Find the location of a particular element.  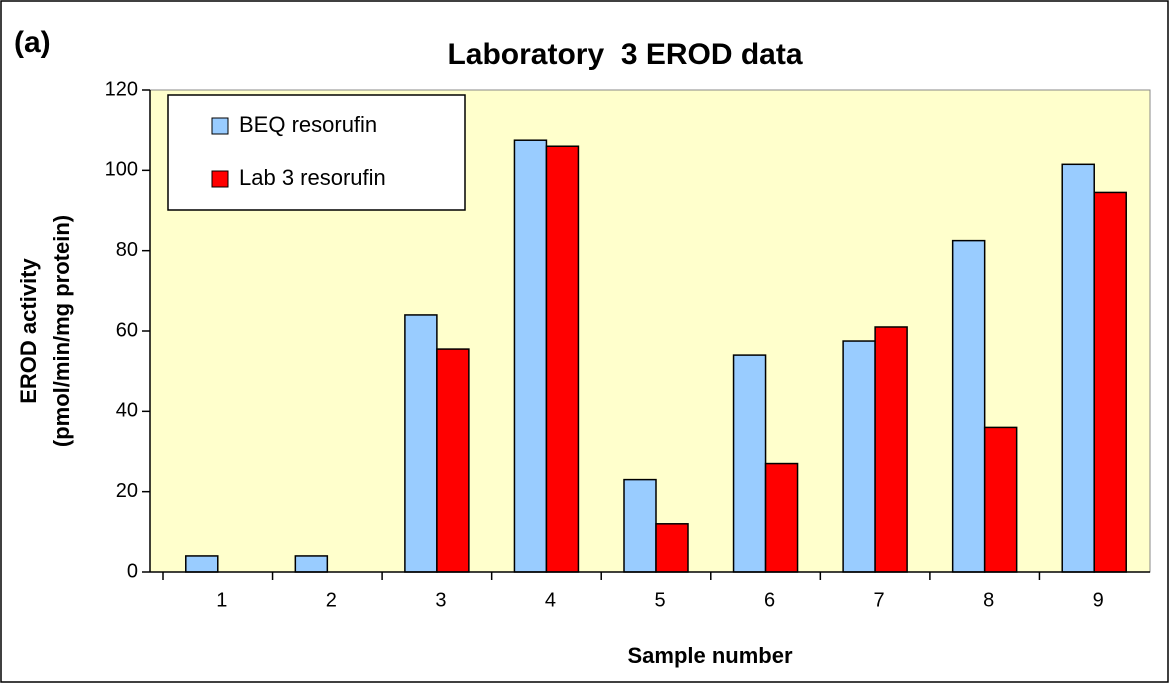

x-tick-label: 2 is located at coordinates (331, 600).